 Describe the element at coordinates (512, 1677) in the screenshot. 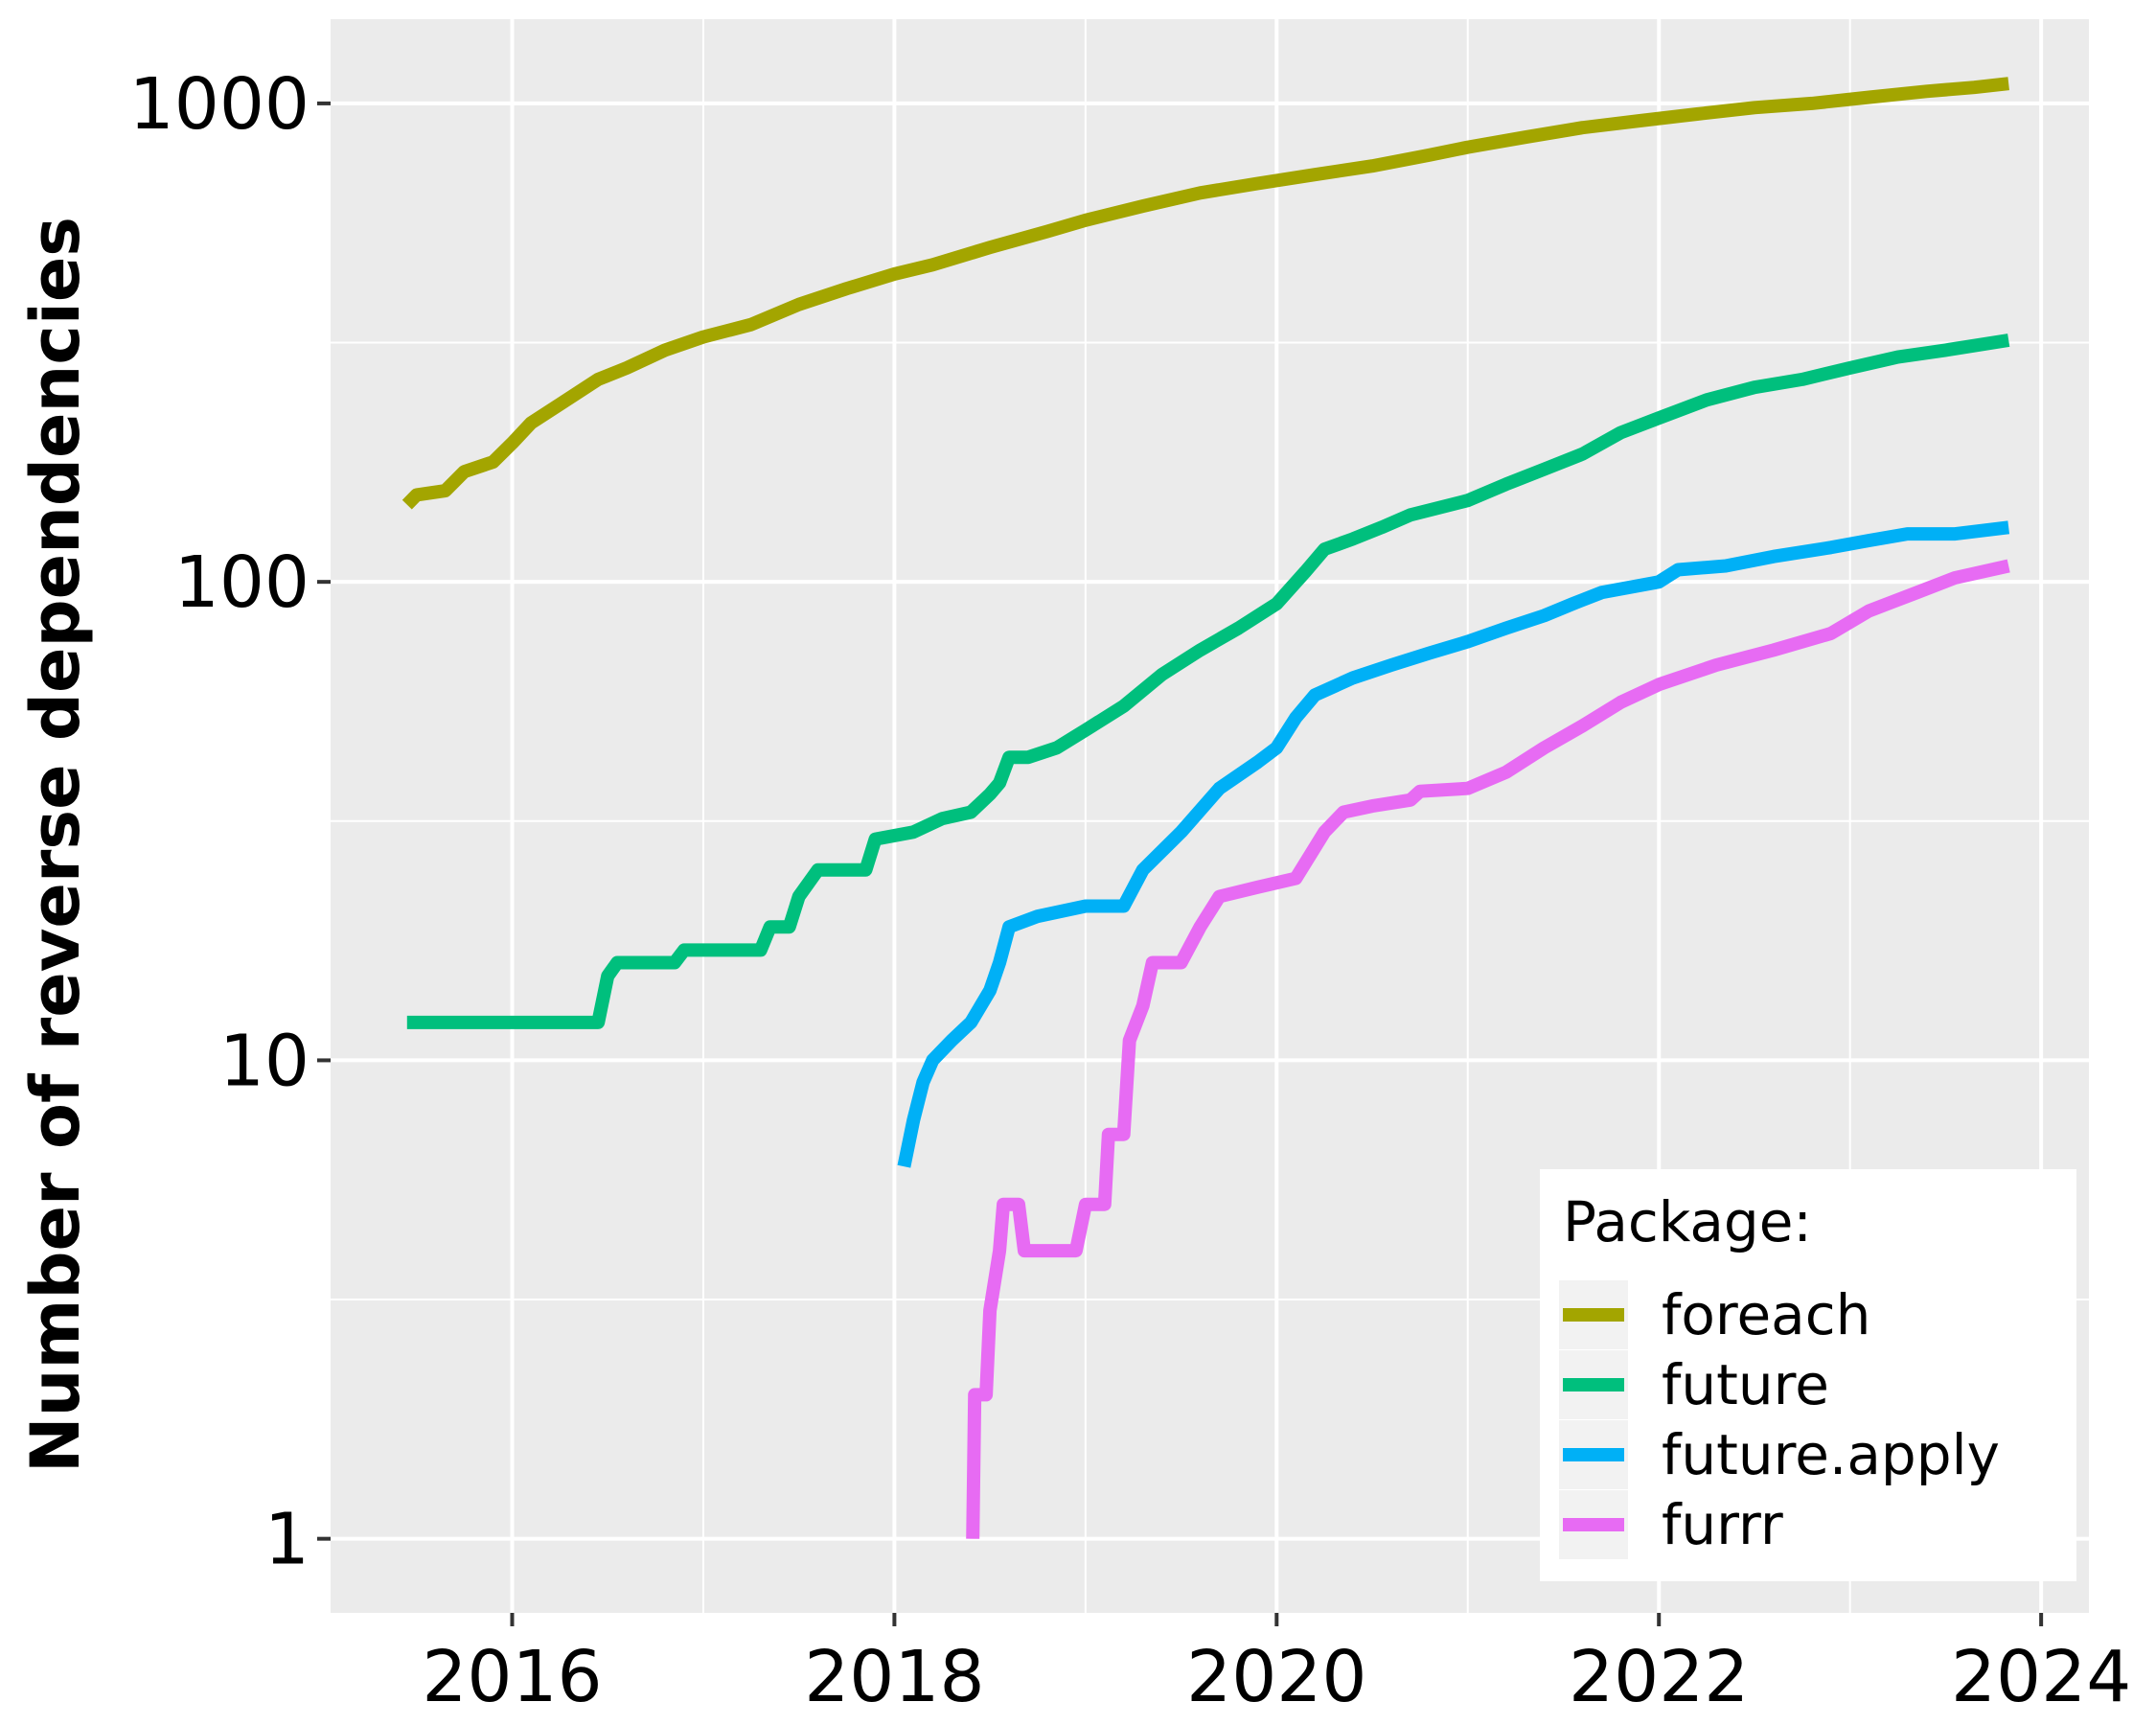

I see `x-tick-label: 2016` at that location.